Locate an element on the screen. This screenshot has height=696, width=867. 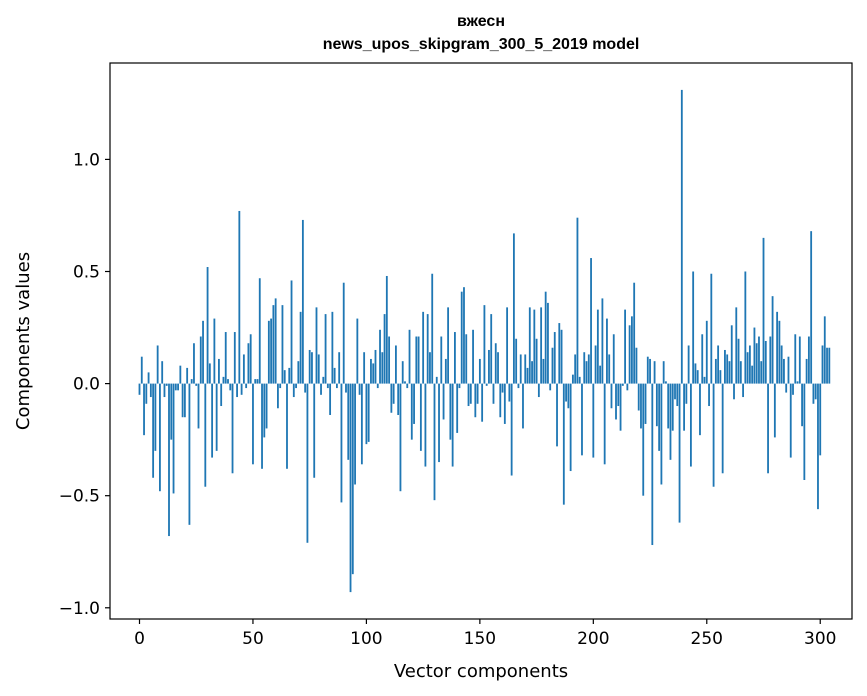
y-axis-label: Components values is located at coordinates (23, 341).